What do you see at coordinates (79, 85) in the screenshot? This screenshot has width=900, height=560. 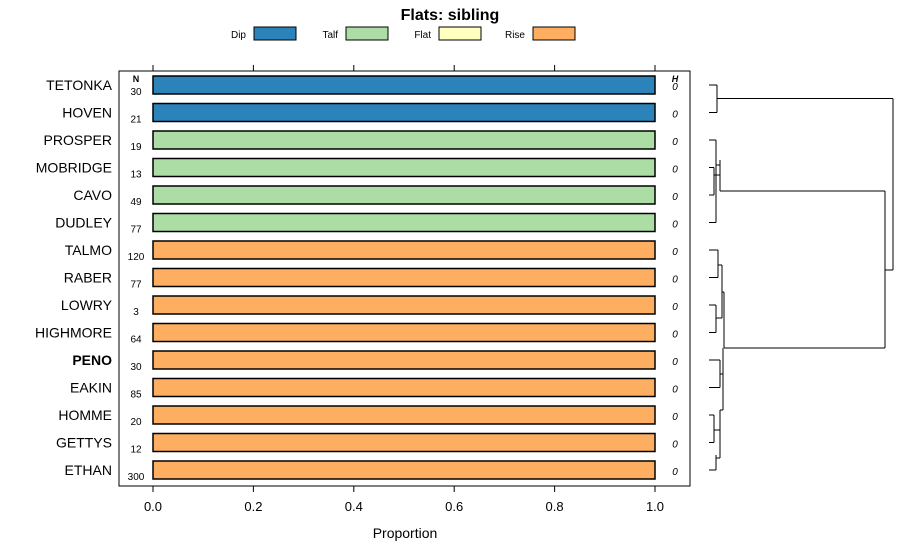 I see `y-tick-label: TETONKA` at bounding box center [79, 85].